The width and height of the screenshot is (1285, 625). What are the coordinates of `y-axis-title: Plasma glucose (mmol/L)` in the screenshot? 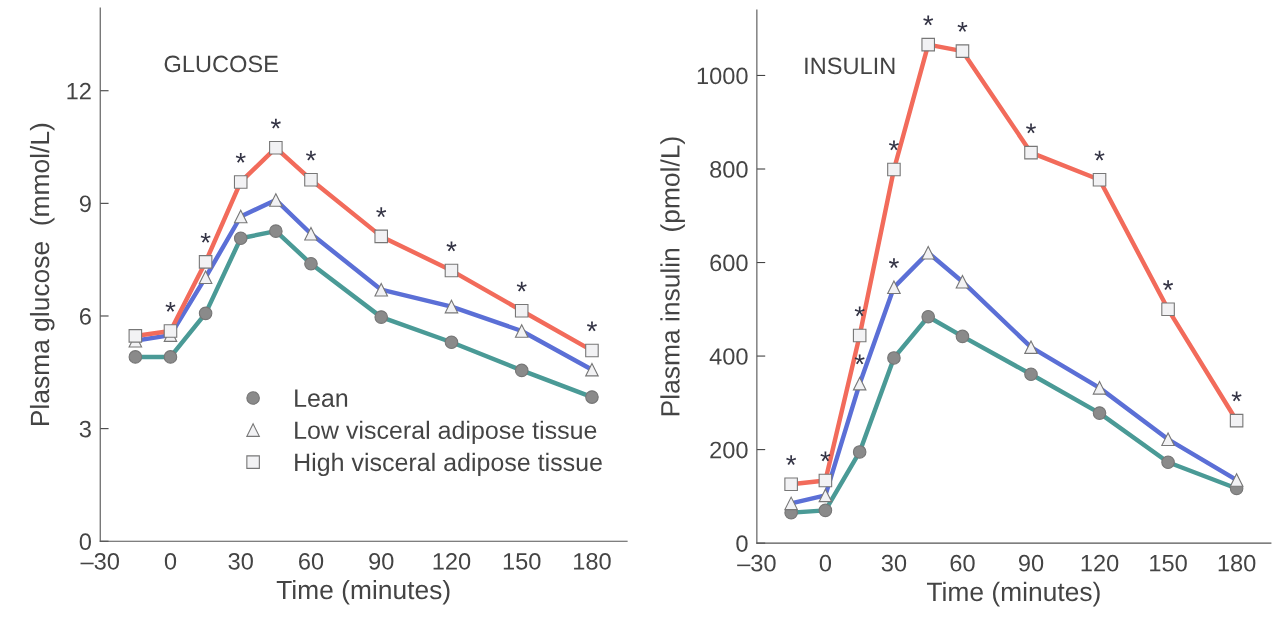 It's located at (42, 274).